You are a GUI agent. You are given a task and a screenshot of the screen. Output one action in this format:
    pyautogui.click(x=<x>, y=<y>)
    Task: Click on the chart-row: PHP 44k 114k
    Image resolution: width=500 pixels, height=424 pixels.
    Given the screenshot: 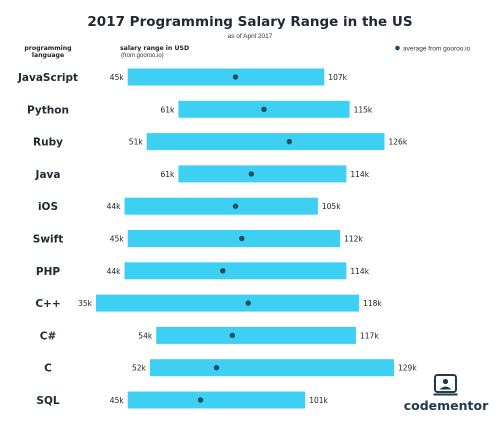 What is the action you would take?
    pyautogui.click(x=203, y=271)
    